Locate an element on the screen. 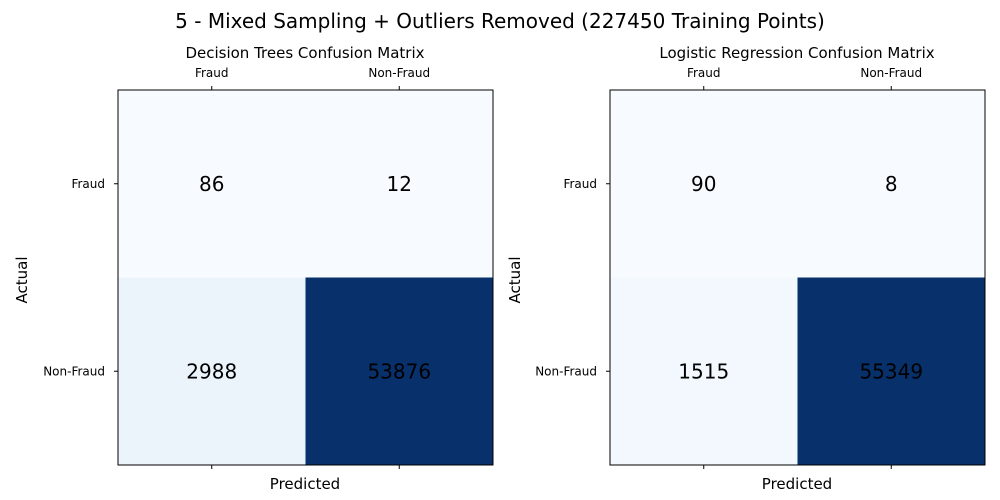 This screenshot has width=1000, height=500. cell-value-label: 8 is located at coordinates (891, 184).